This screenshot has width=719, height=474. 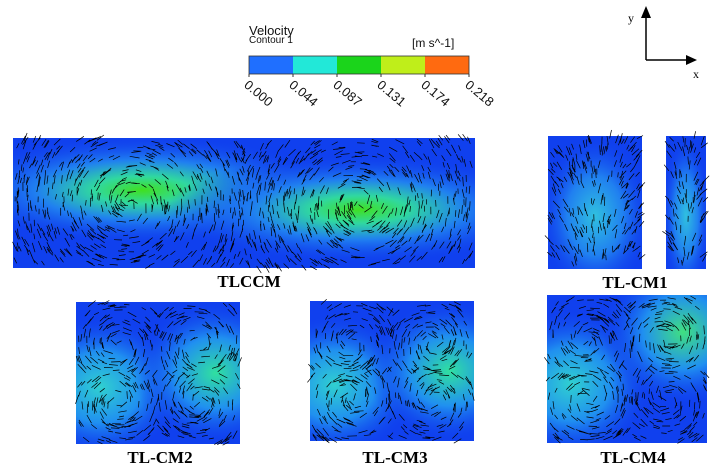 I want to click on panel-label-tlcm3: TL-CM3, so click(x=395, y=457).